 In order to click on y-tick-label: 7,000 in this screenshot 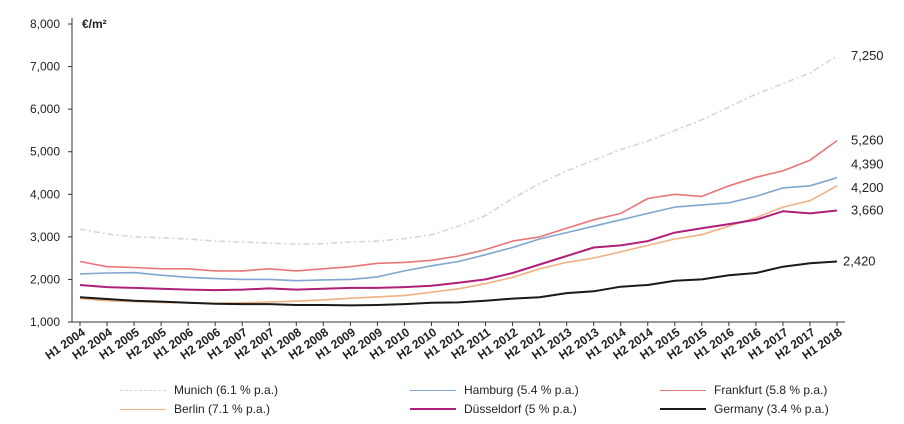, I will do `click(45, 67)`.